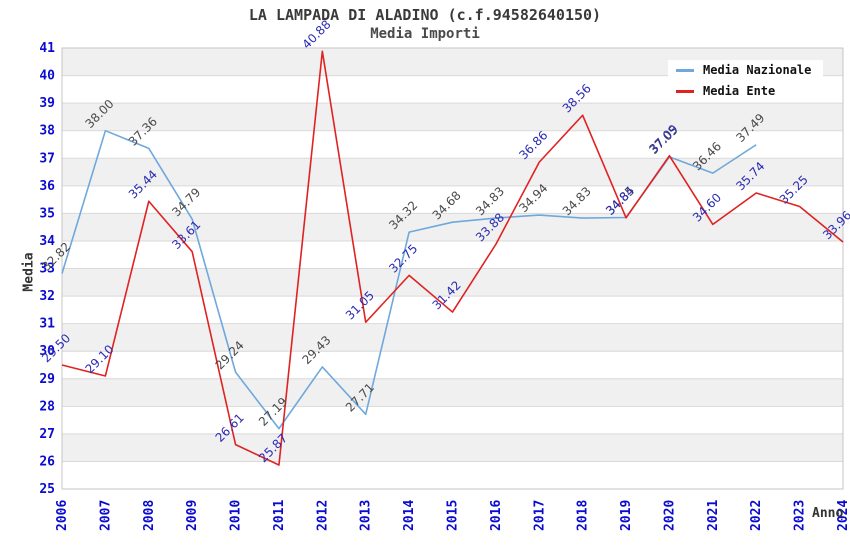  What do you see at coordinates (47, 103) in the screenshot?
I see `y-tick-label: 39` at bounding box center [47, 103].